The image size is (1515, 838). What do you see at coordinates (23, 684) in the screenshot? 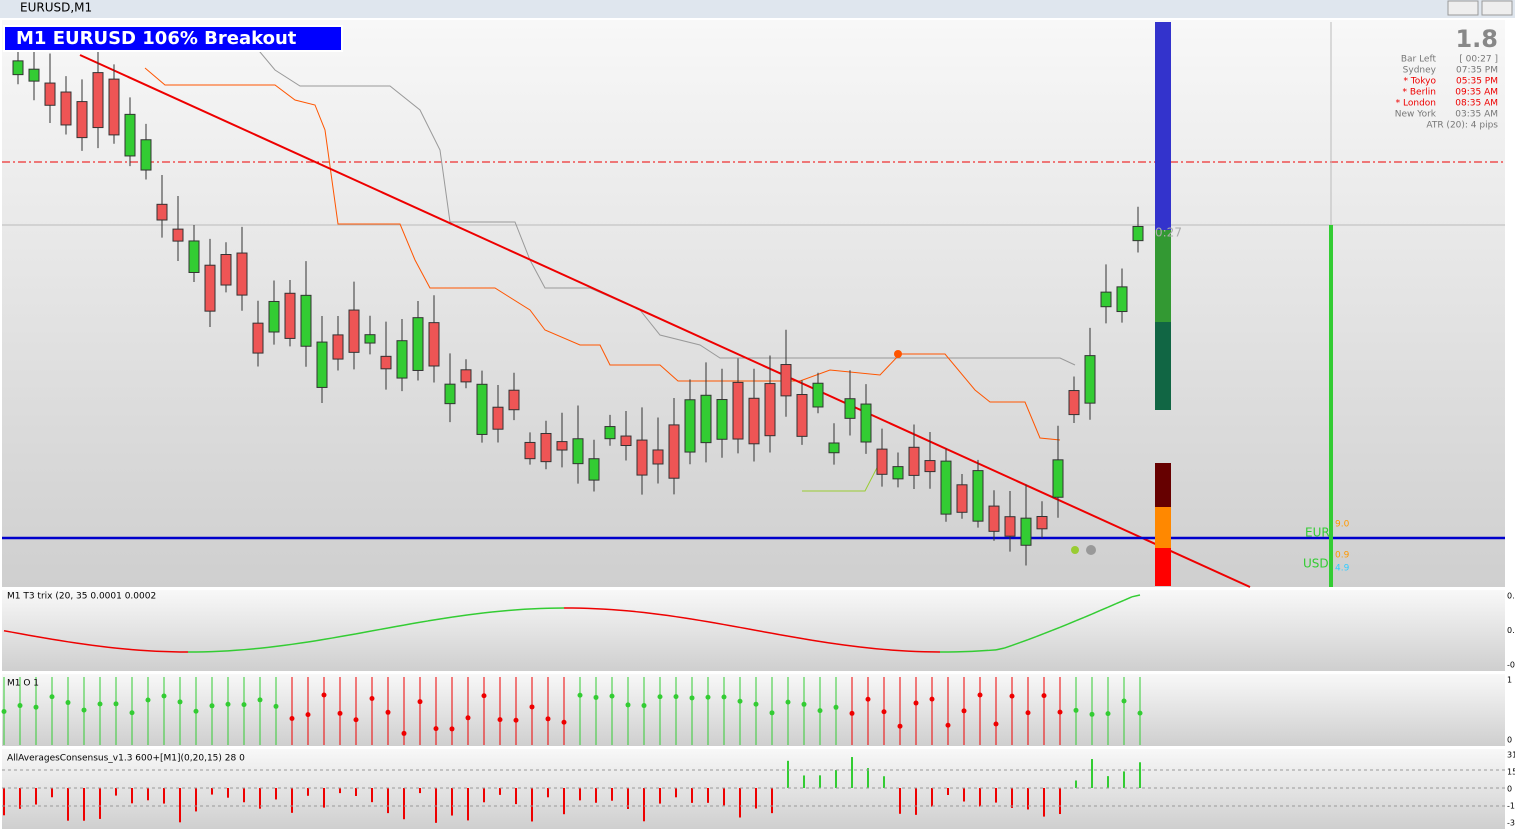
I see `subwindow-label: M1 O 1` at bounding box center [23, 684].